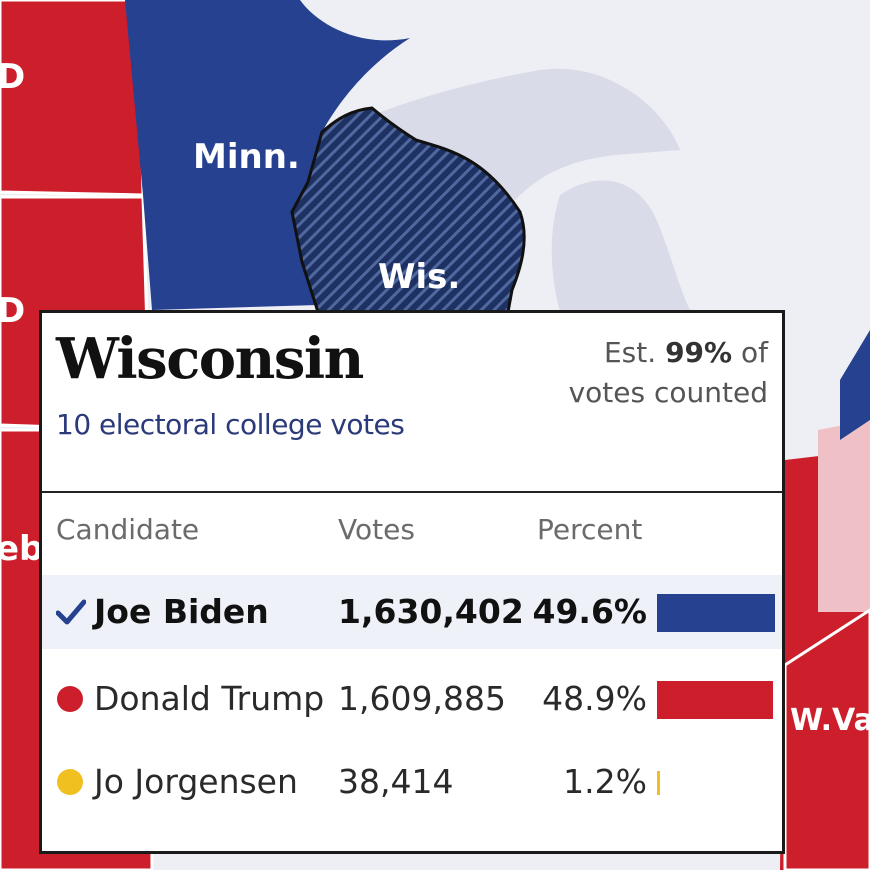 Image resolution: width=870 pixels, height=870 pixels. I want to click on candidate-name: Joe Biden, so click(181, 611).